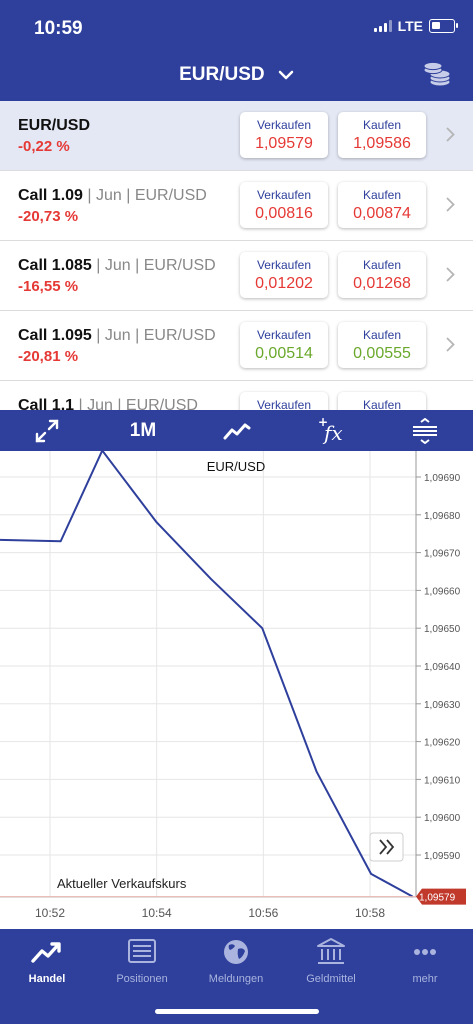 The height and width of the screenshot is (1024, 473). What do you see at coordinates (222, 74) in the screenshot?
I see `page-title: EUR/USD` at bounding box center [222, 74].